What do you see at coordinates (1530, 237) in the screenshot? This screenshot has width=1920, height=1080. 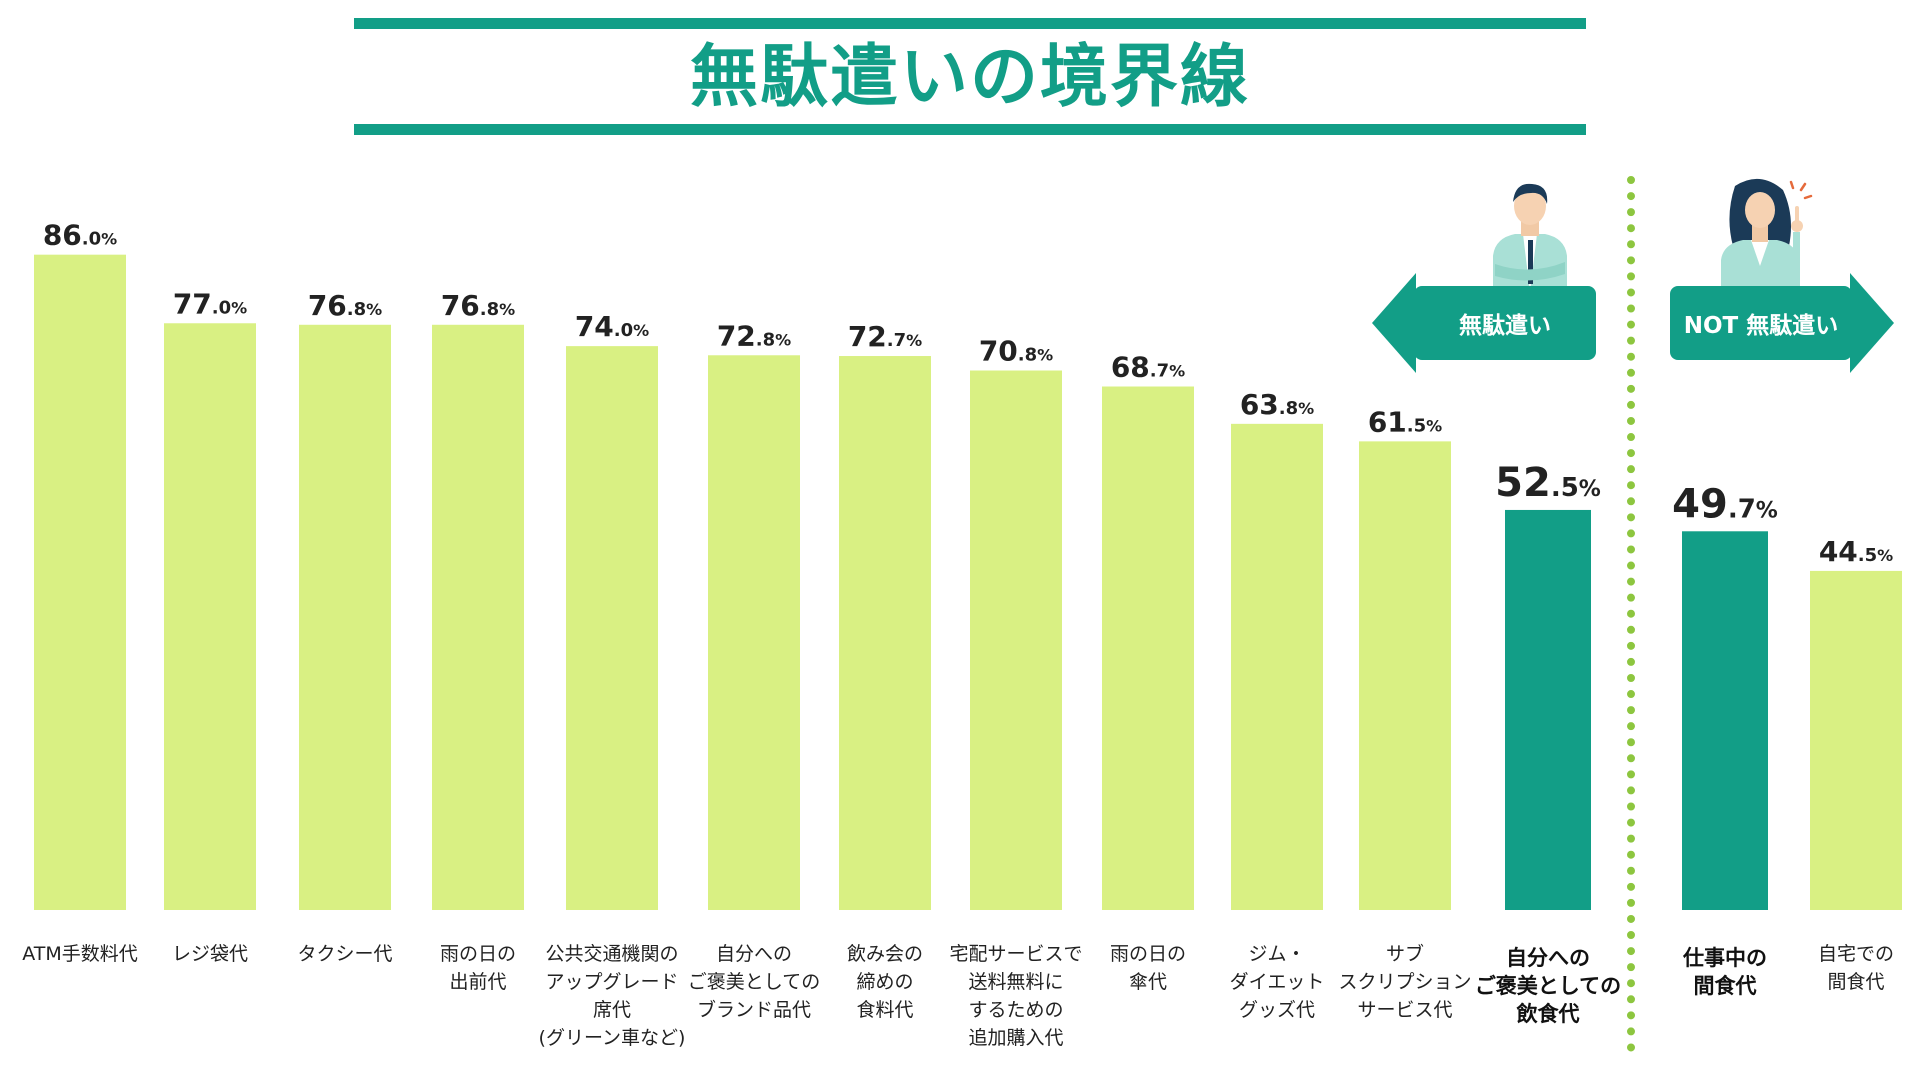 I see `businessman-crossed-arms-icon` at bounding box center [1530, 237].